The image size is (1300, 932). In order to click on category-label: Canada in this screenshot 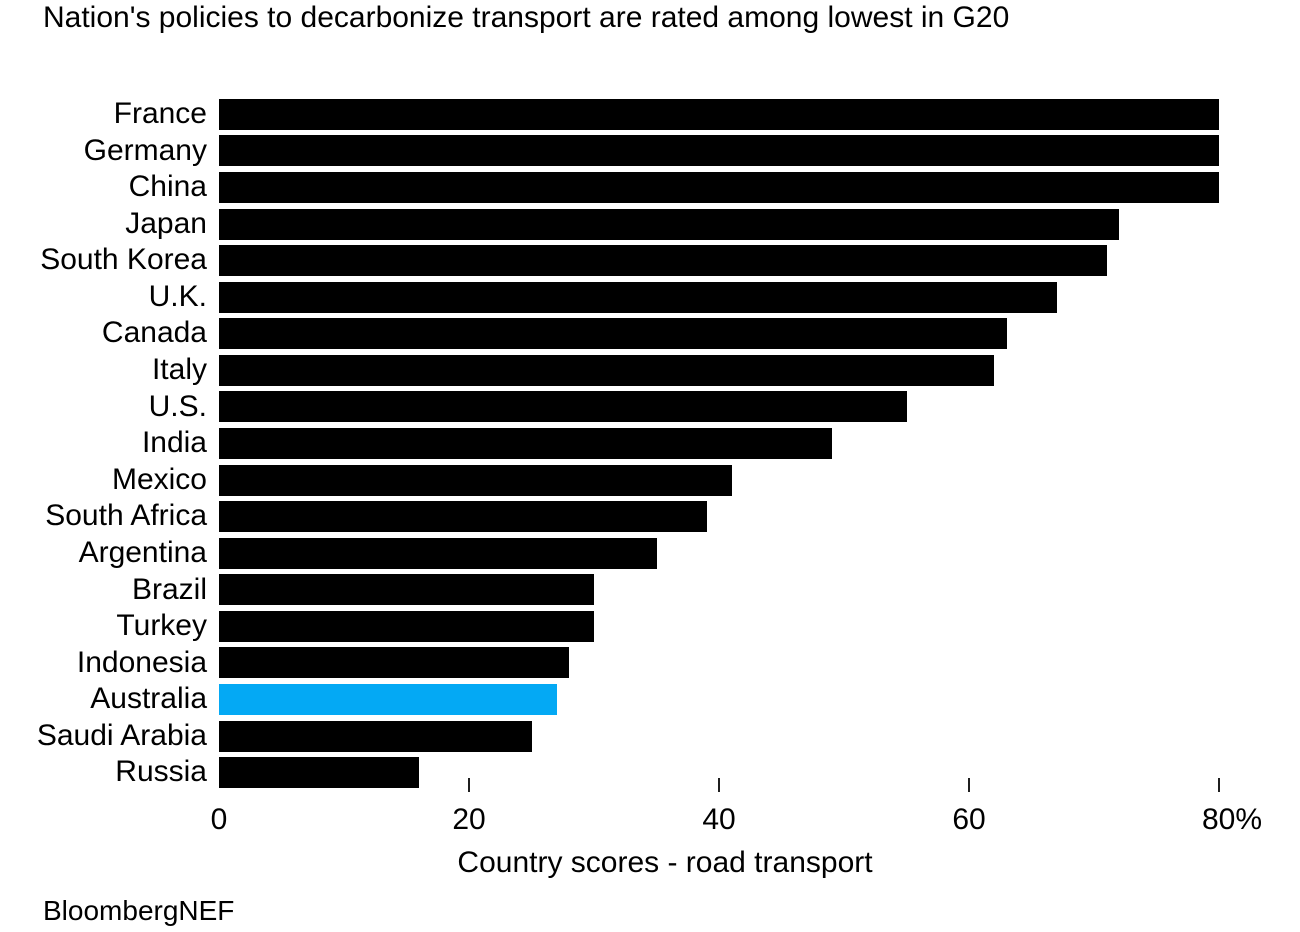, I will do `click(154, 333)`.